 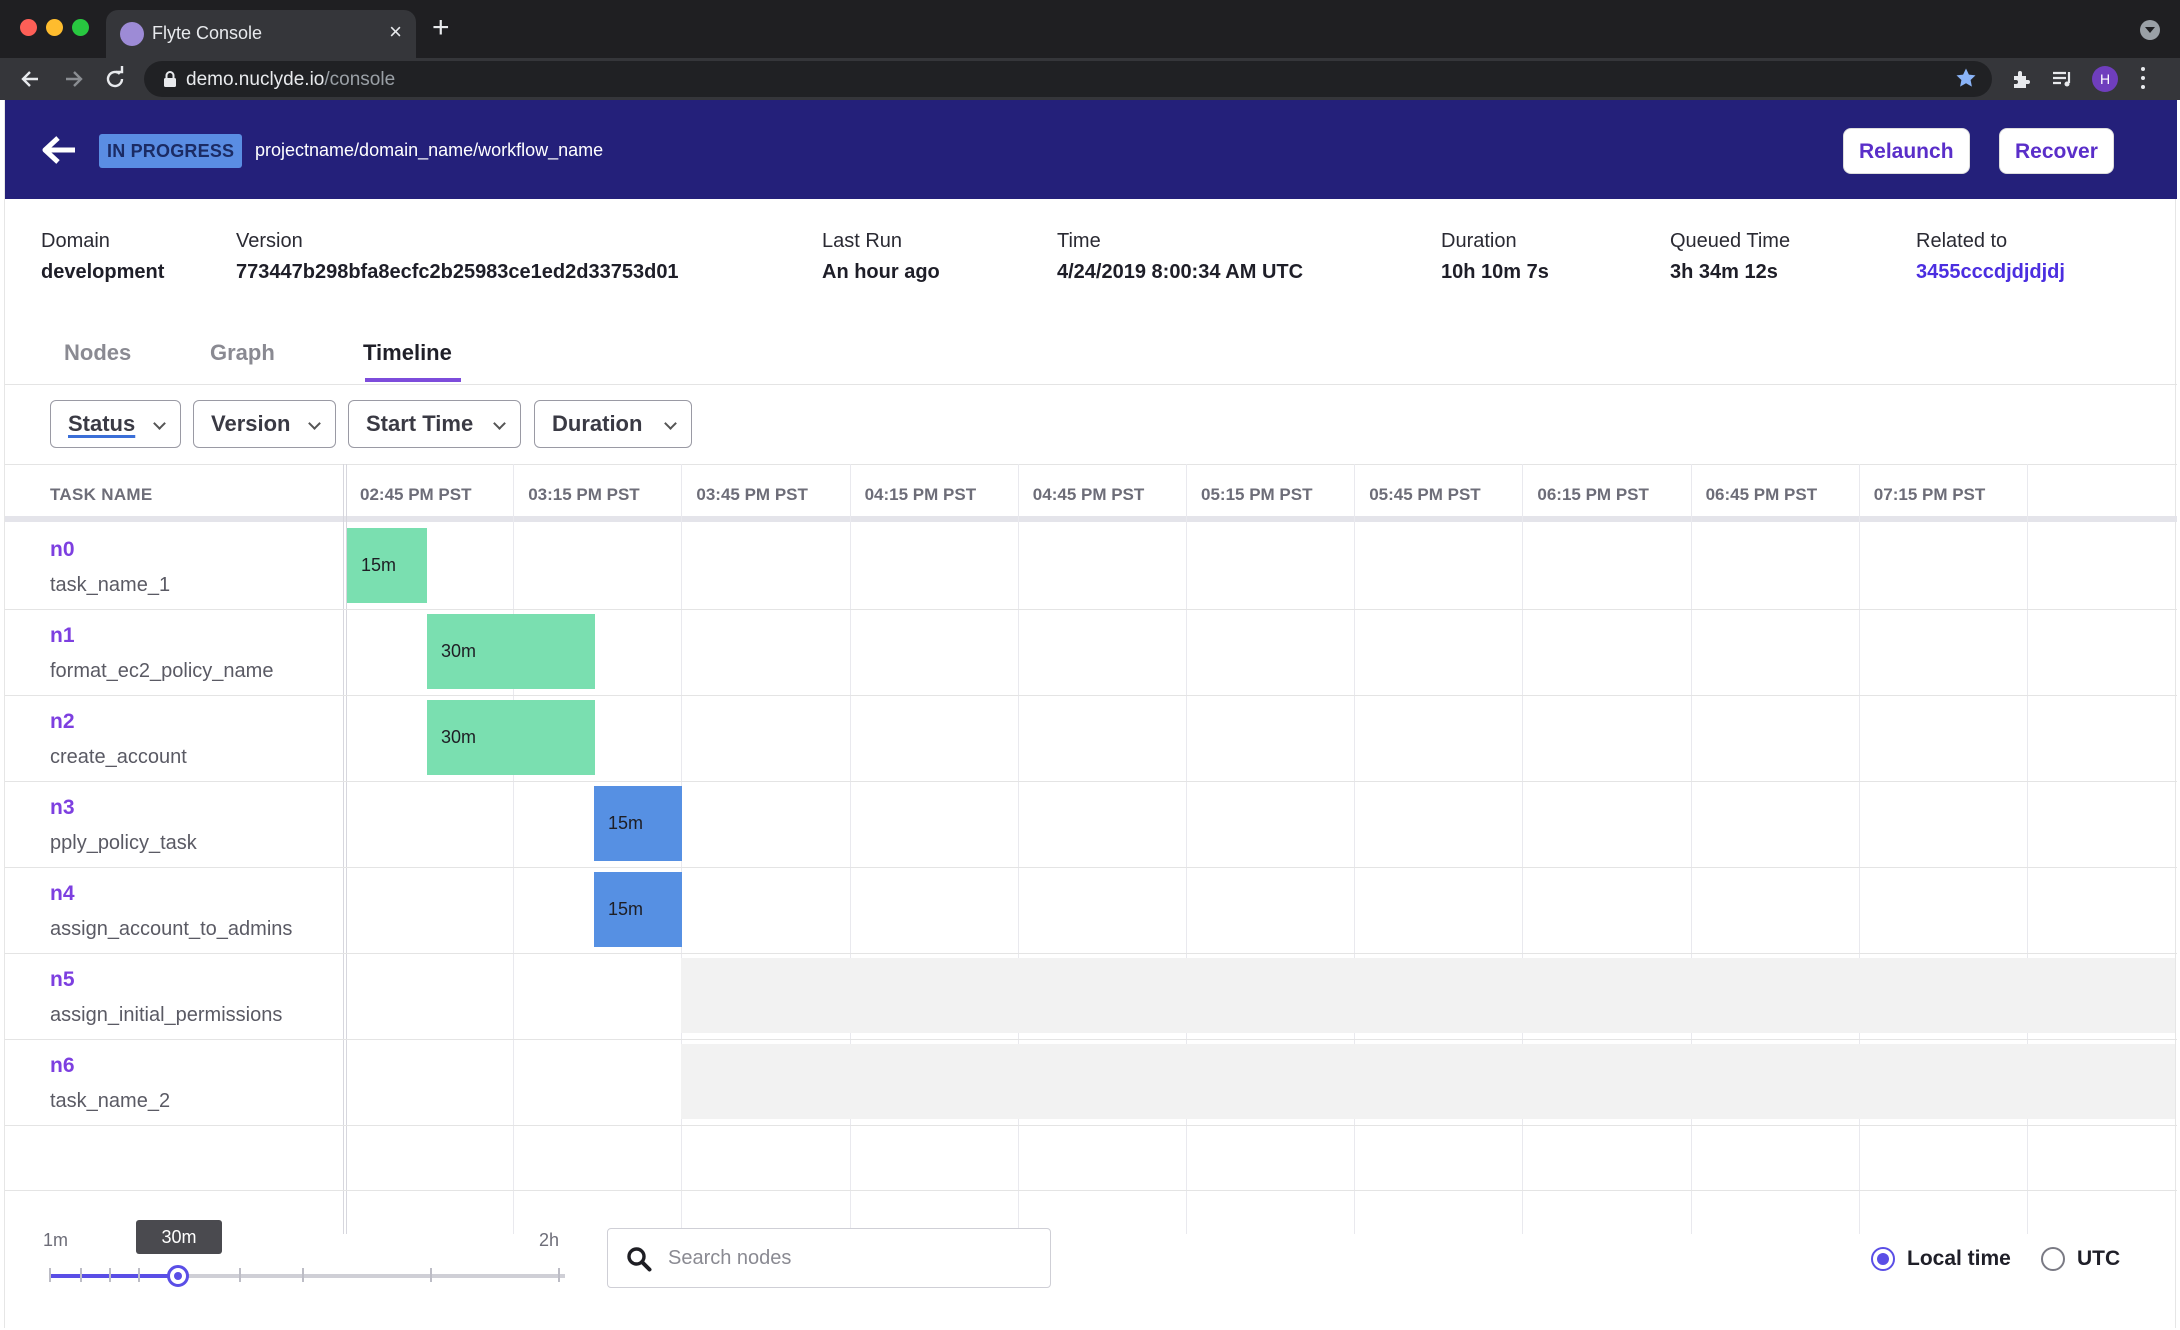 What do you see at coordinates (1091, 911) in the screenshot?
I see `task-row-n4: n4 assign_account_to_admins 15m` at bounding box center [1091, 911].